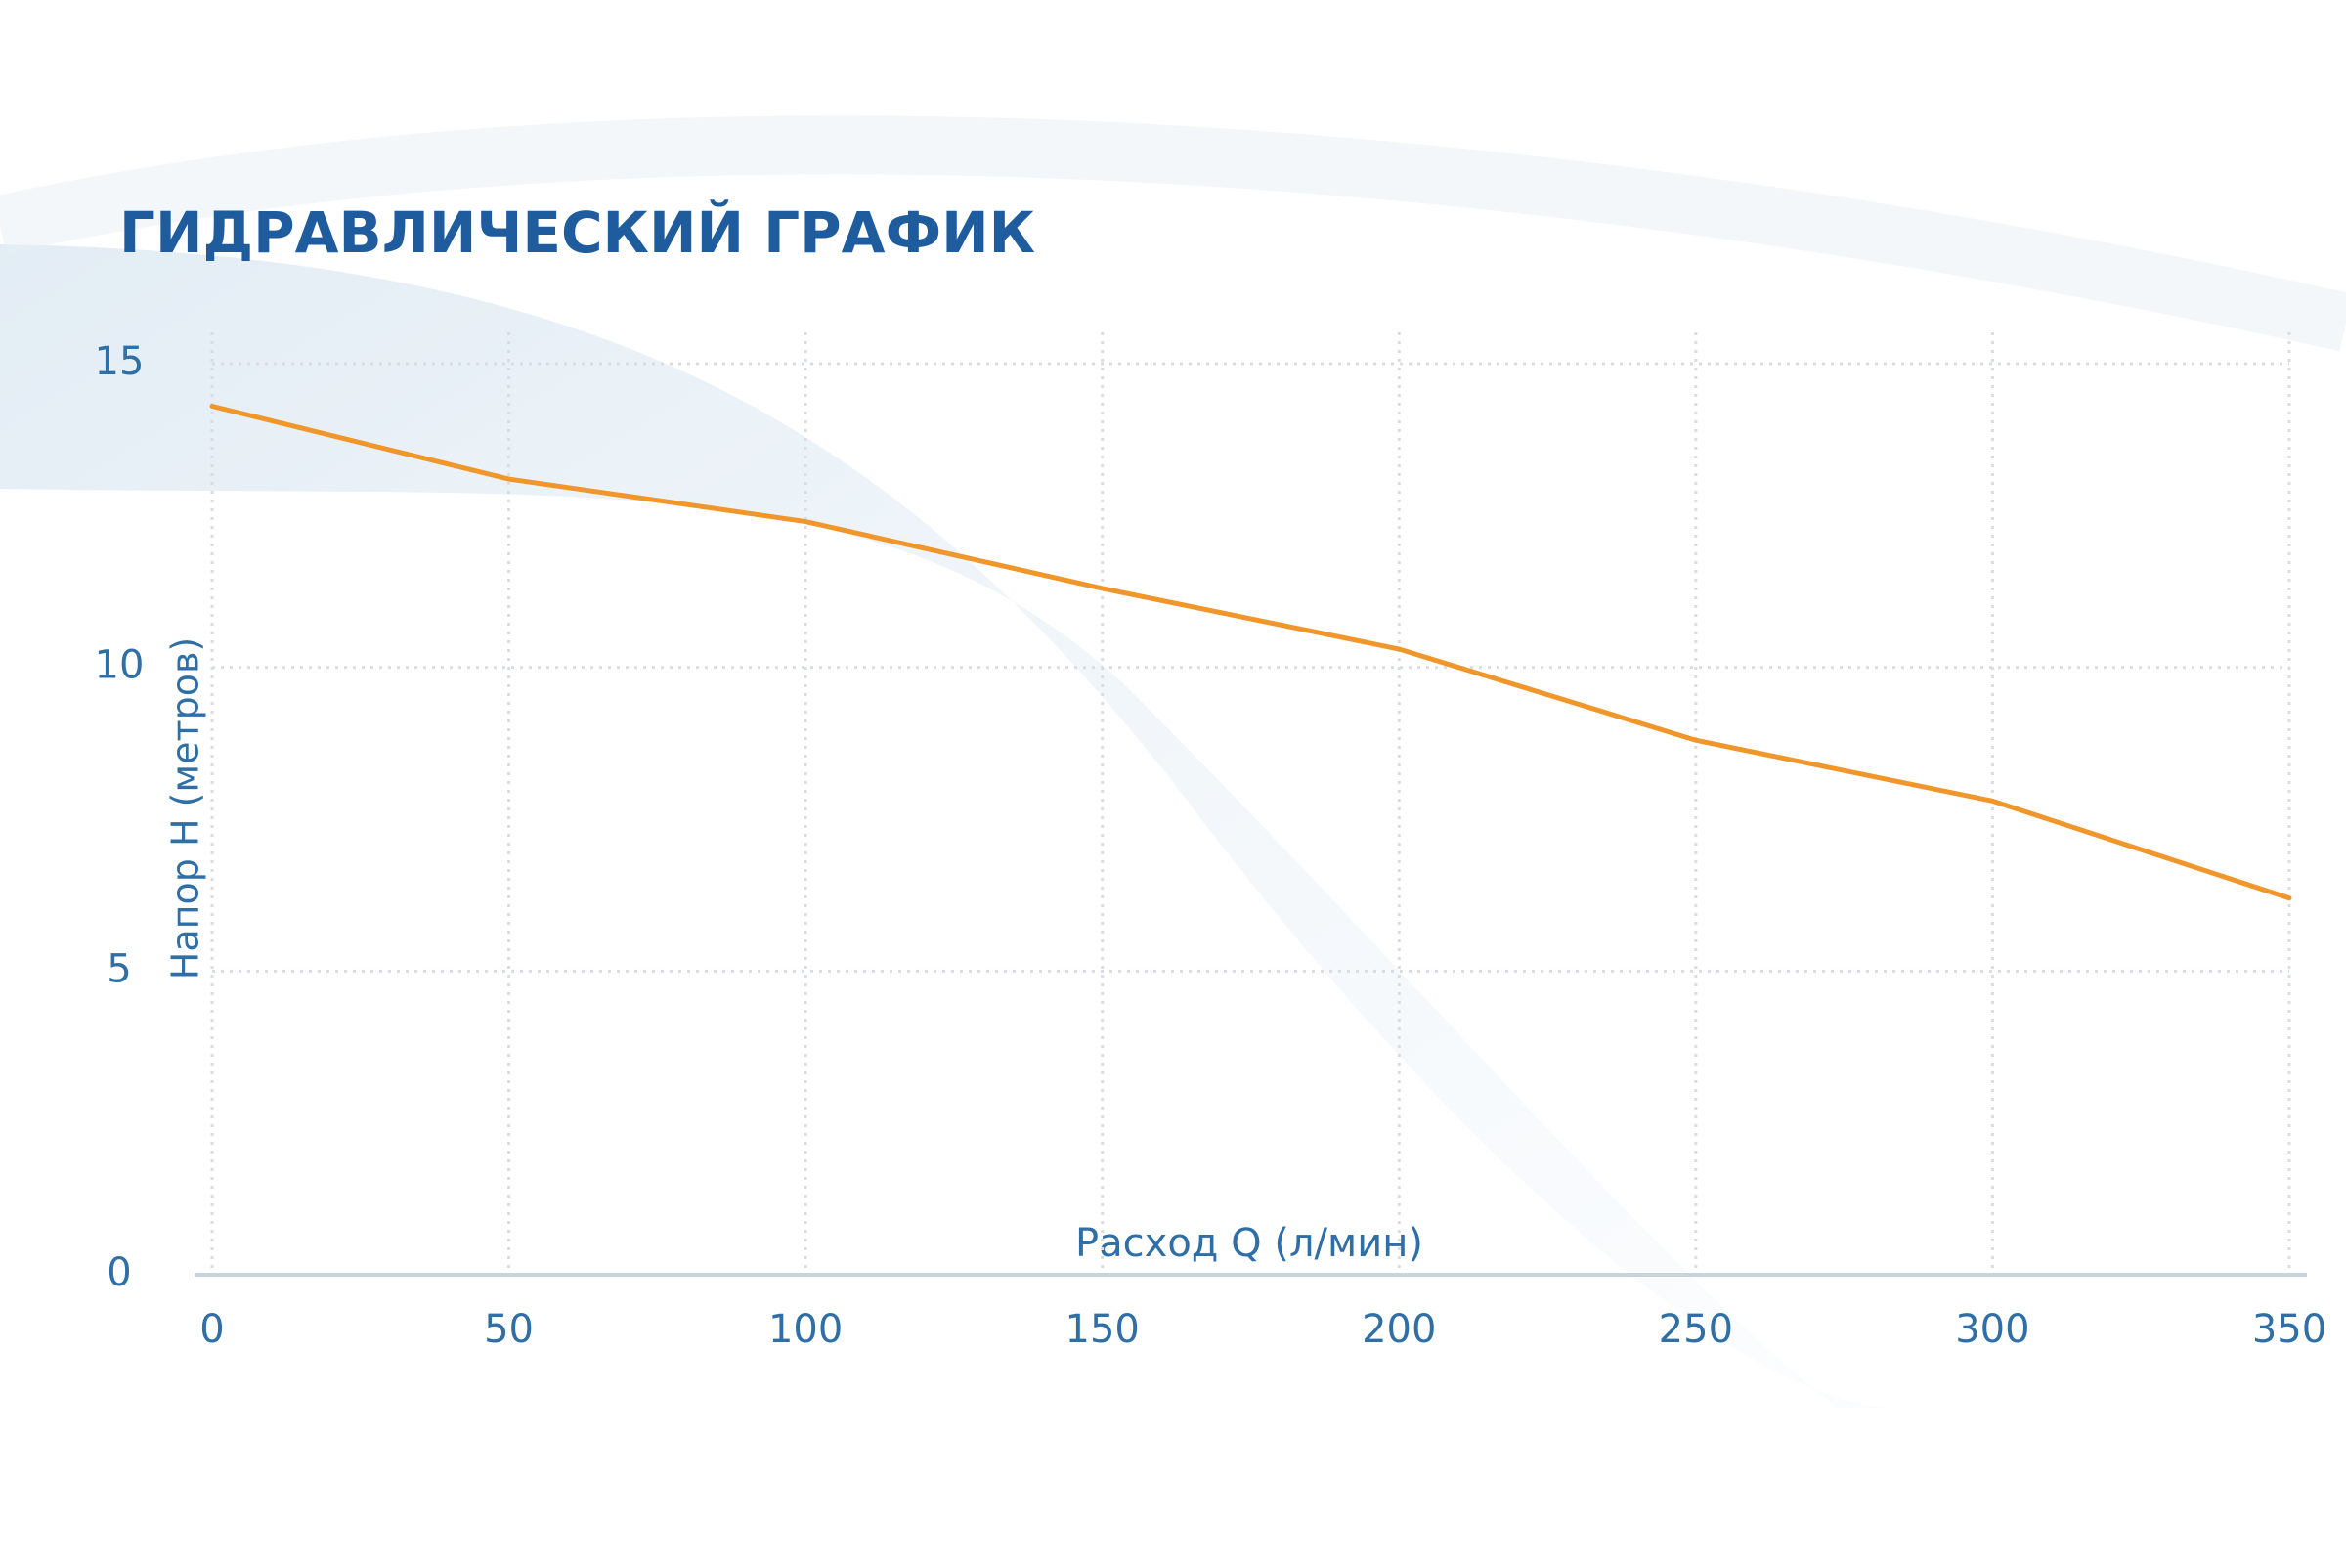  I want to click on y-tick-label: 0, so click(119, 1272).